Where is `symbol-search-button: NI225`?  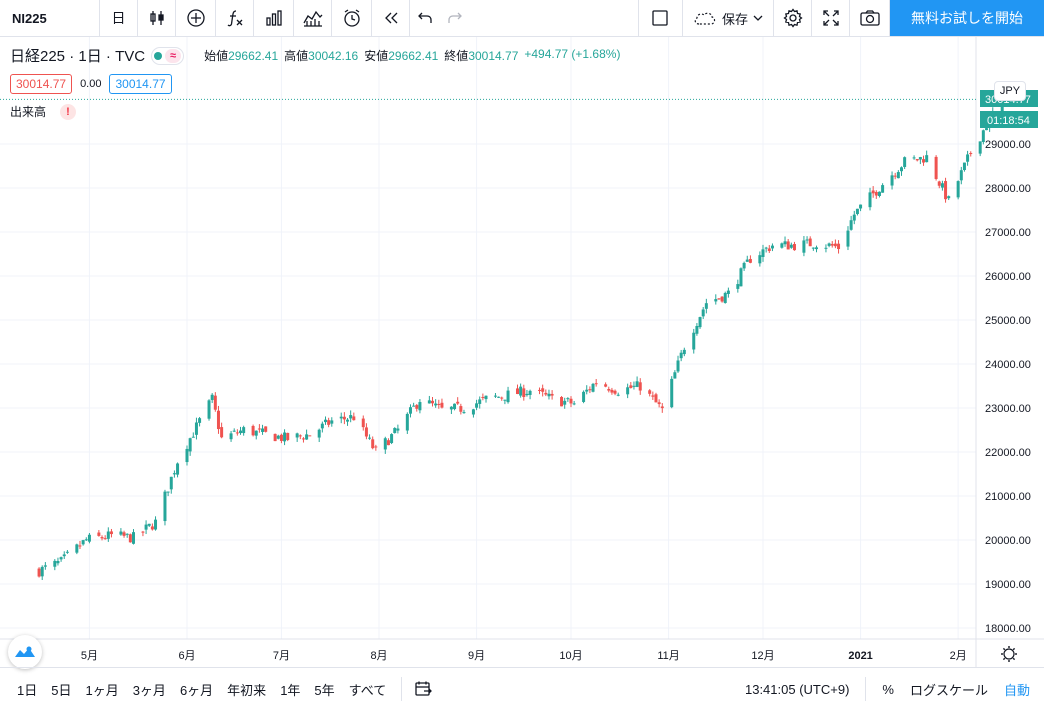
symbol-search-button: NI225 is located at coordinates (50, 18).